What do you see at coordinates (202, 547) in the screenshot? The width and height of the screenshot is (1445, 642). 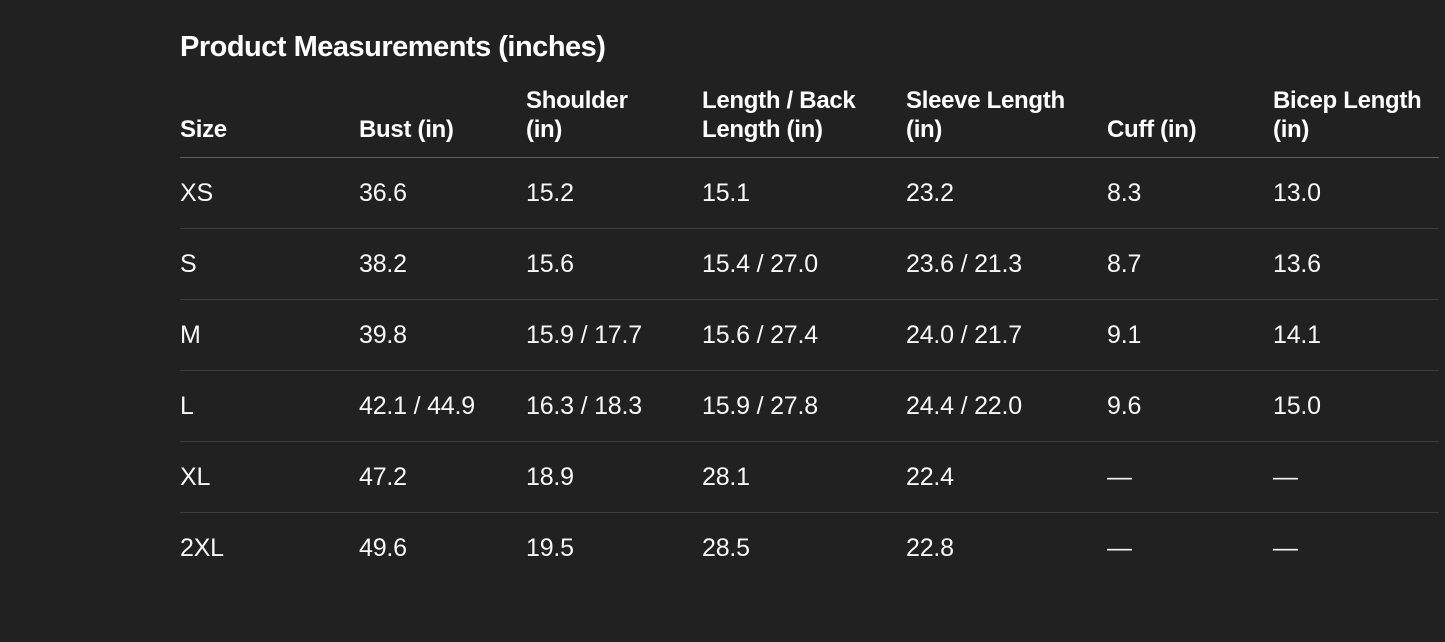 I see `size-cell: 2XL` at bounding box center [202, 547].